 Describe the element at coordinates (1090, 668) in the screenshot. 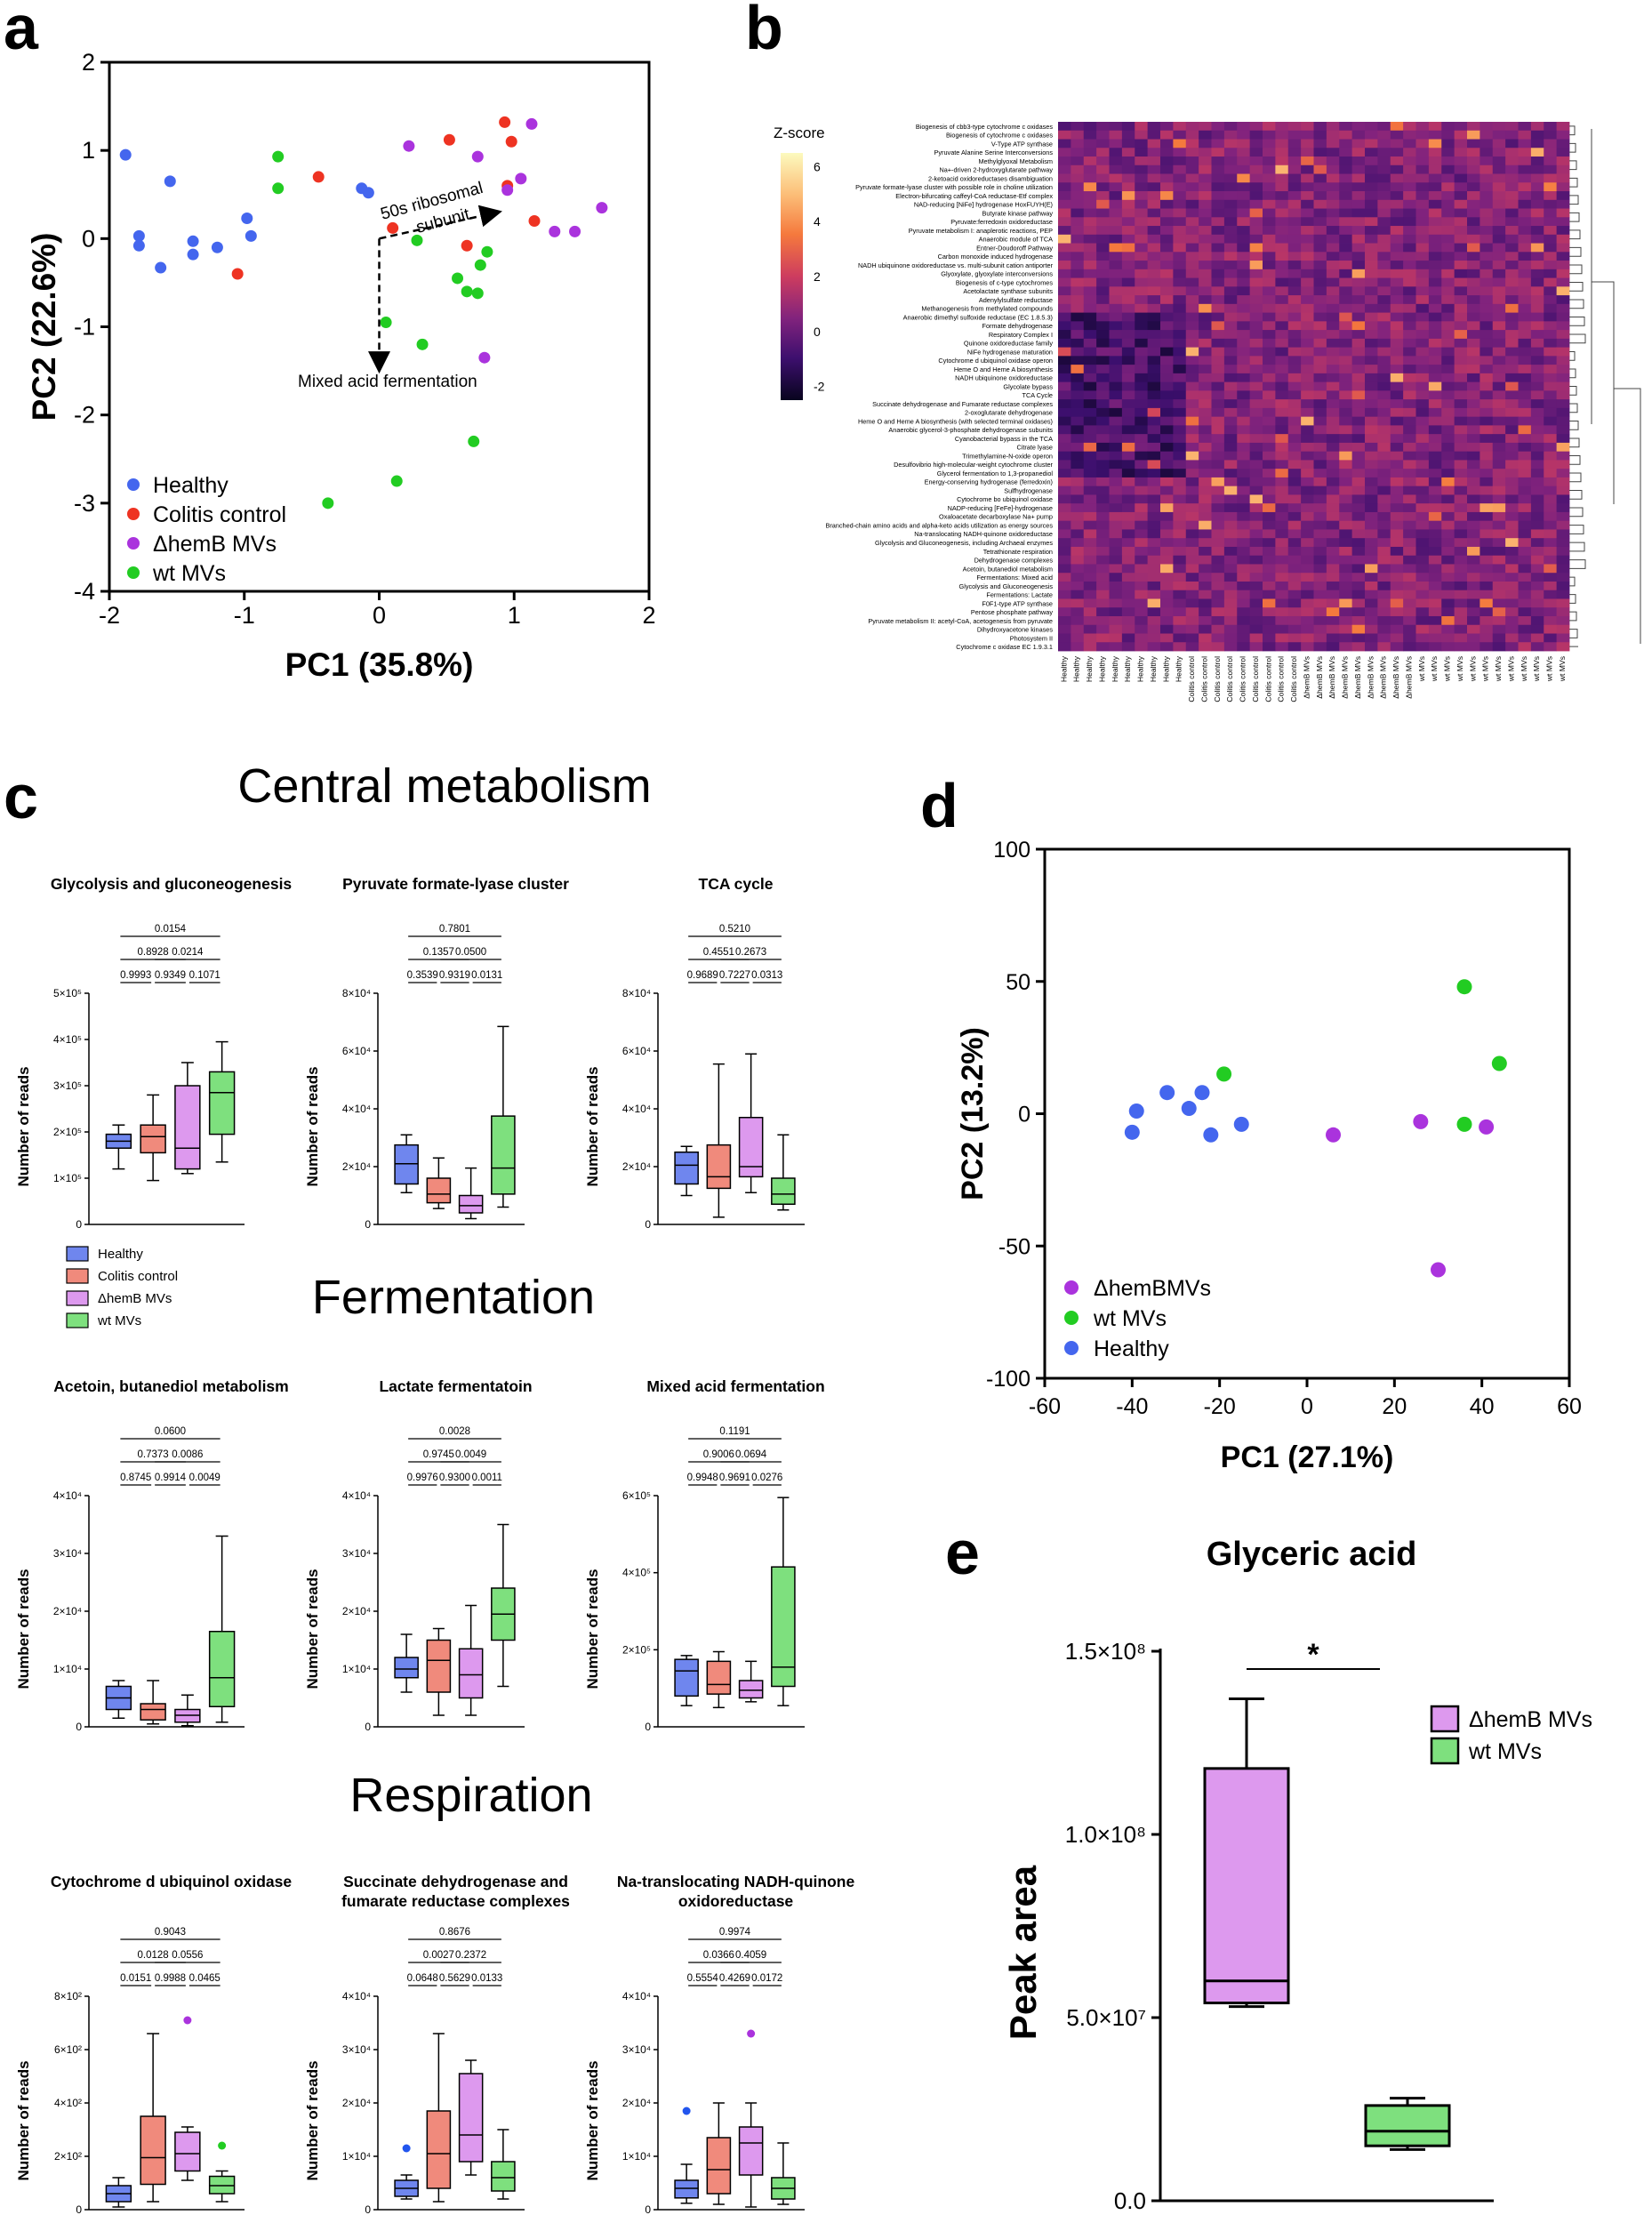

I see `b-column-label: Healthy` at that location.